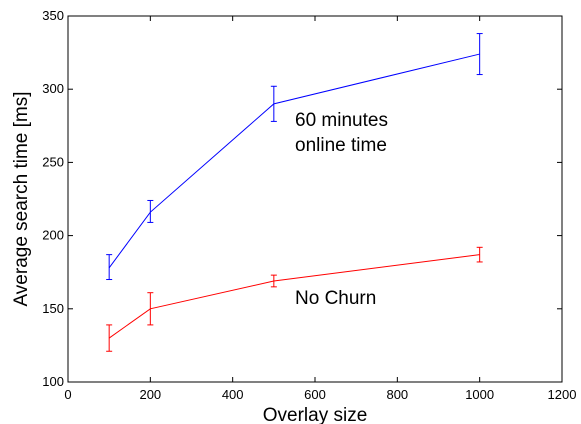 The image size is (581, 424). I want to click on series-line, so click(294, 296).